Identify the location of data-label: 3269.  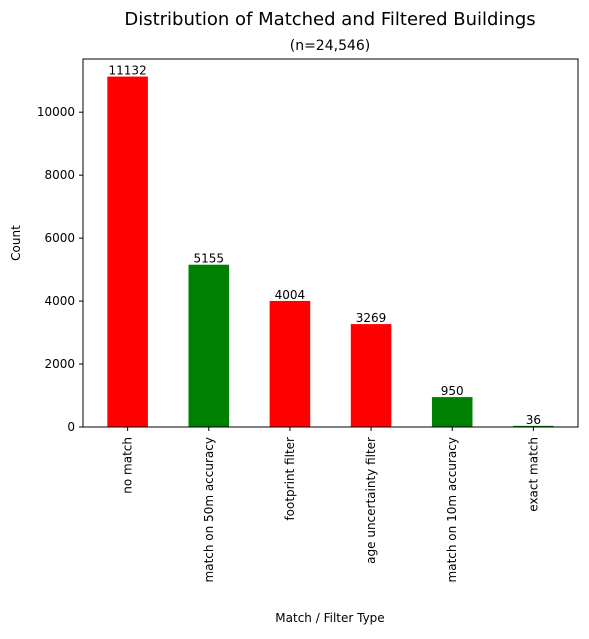
(371, 318).